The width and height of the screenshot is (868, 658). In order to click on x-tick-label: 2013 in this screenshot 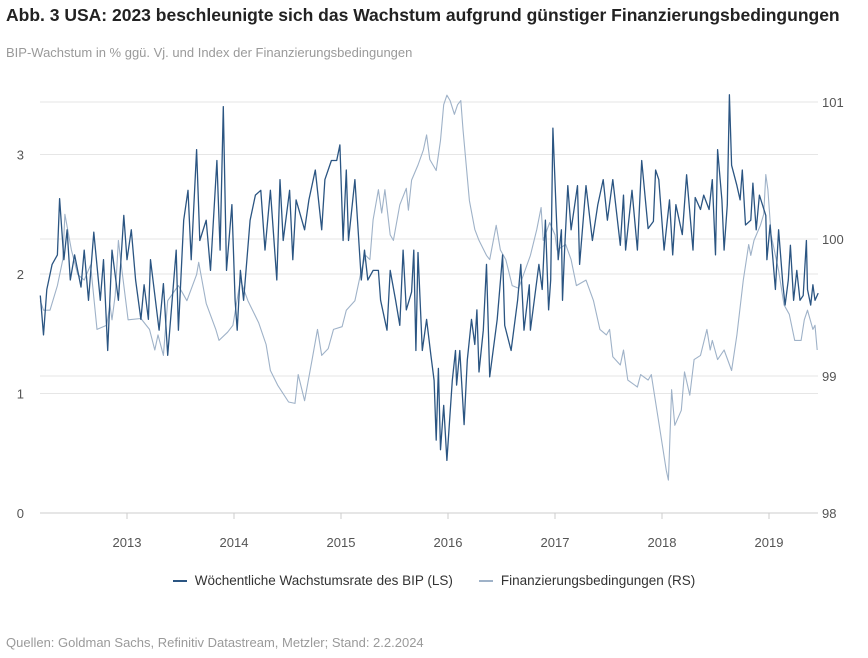, I will do `click(127, 542)`.